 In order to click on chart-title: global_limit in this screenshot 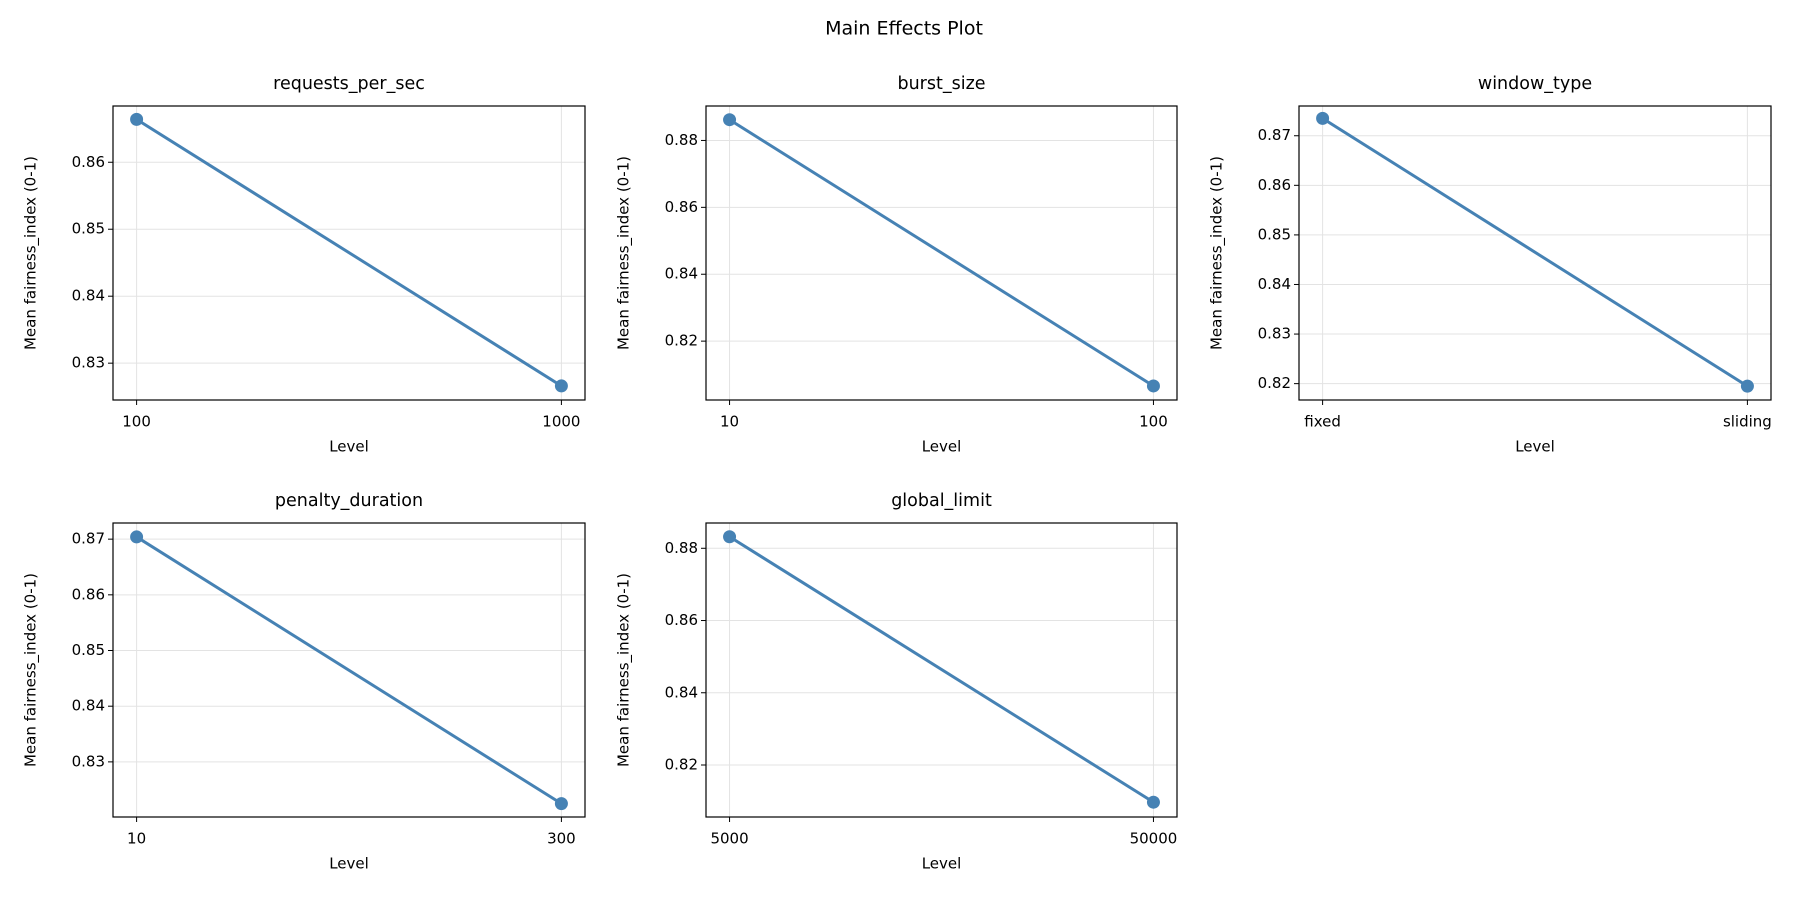, I will do `click(941, 501)`.